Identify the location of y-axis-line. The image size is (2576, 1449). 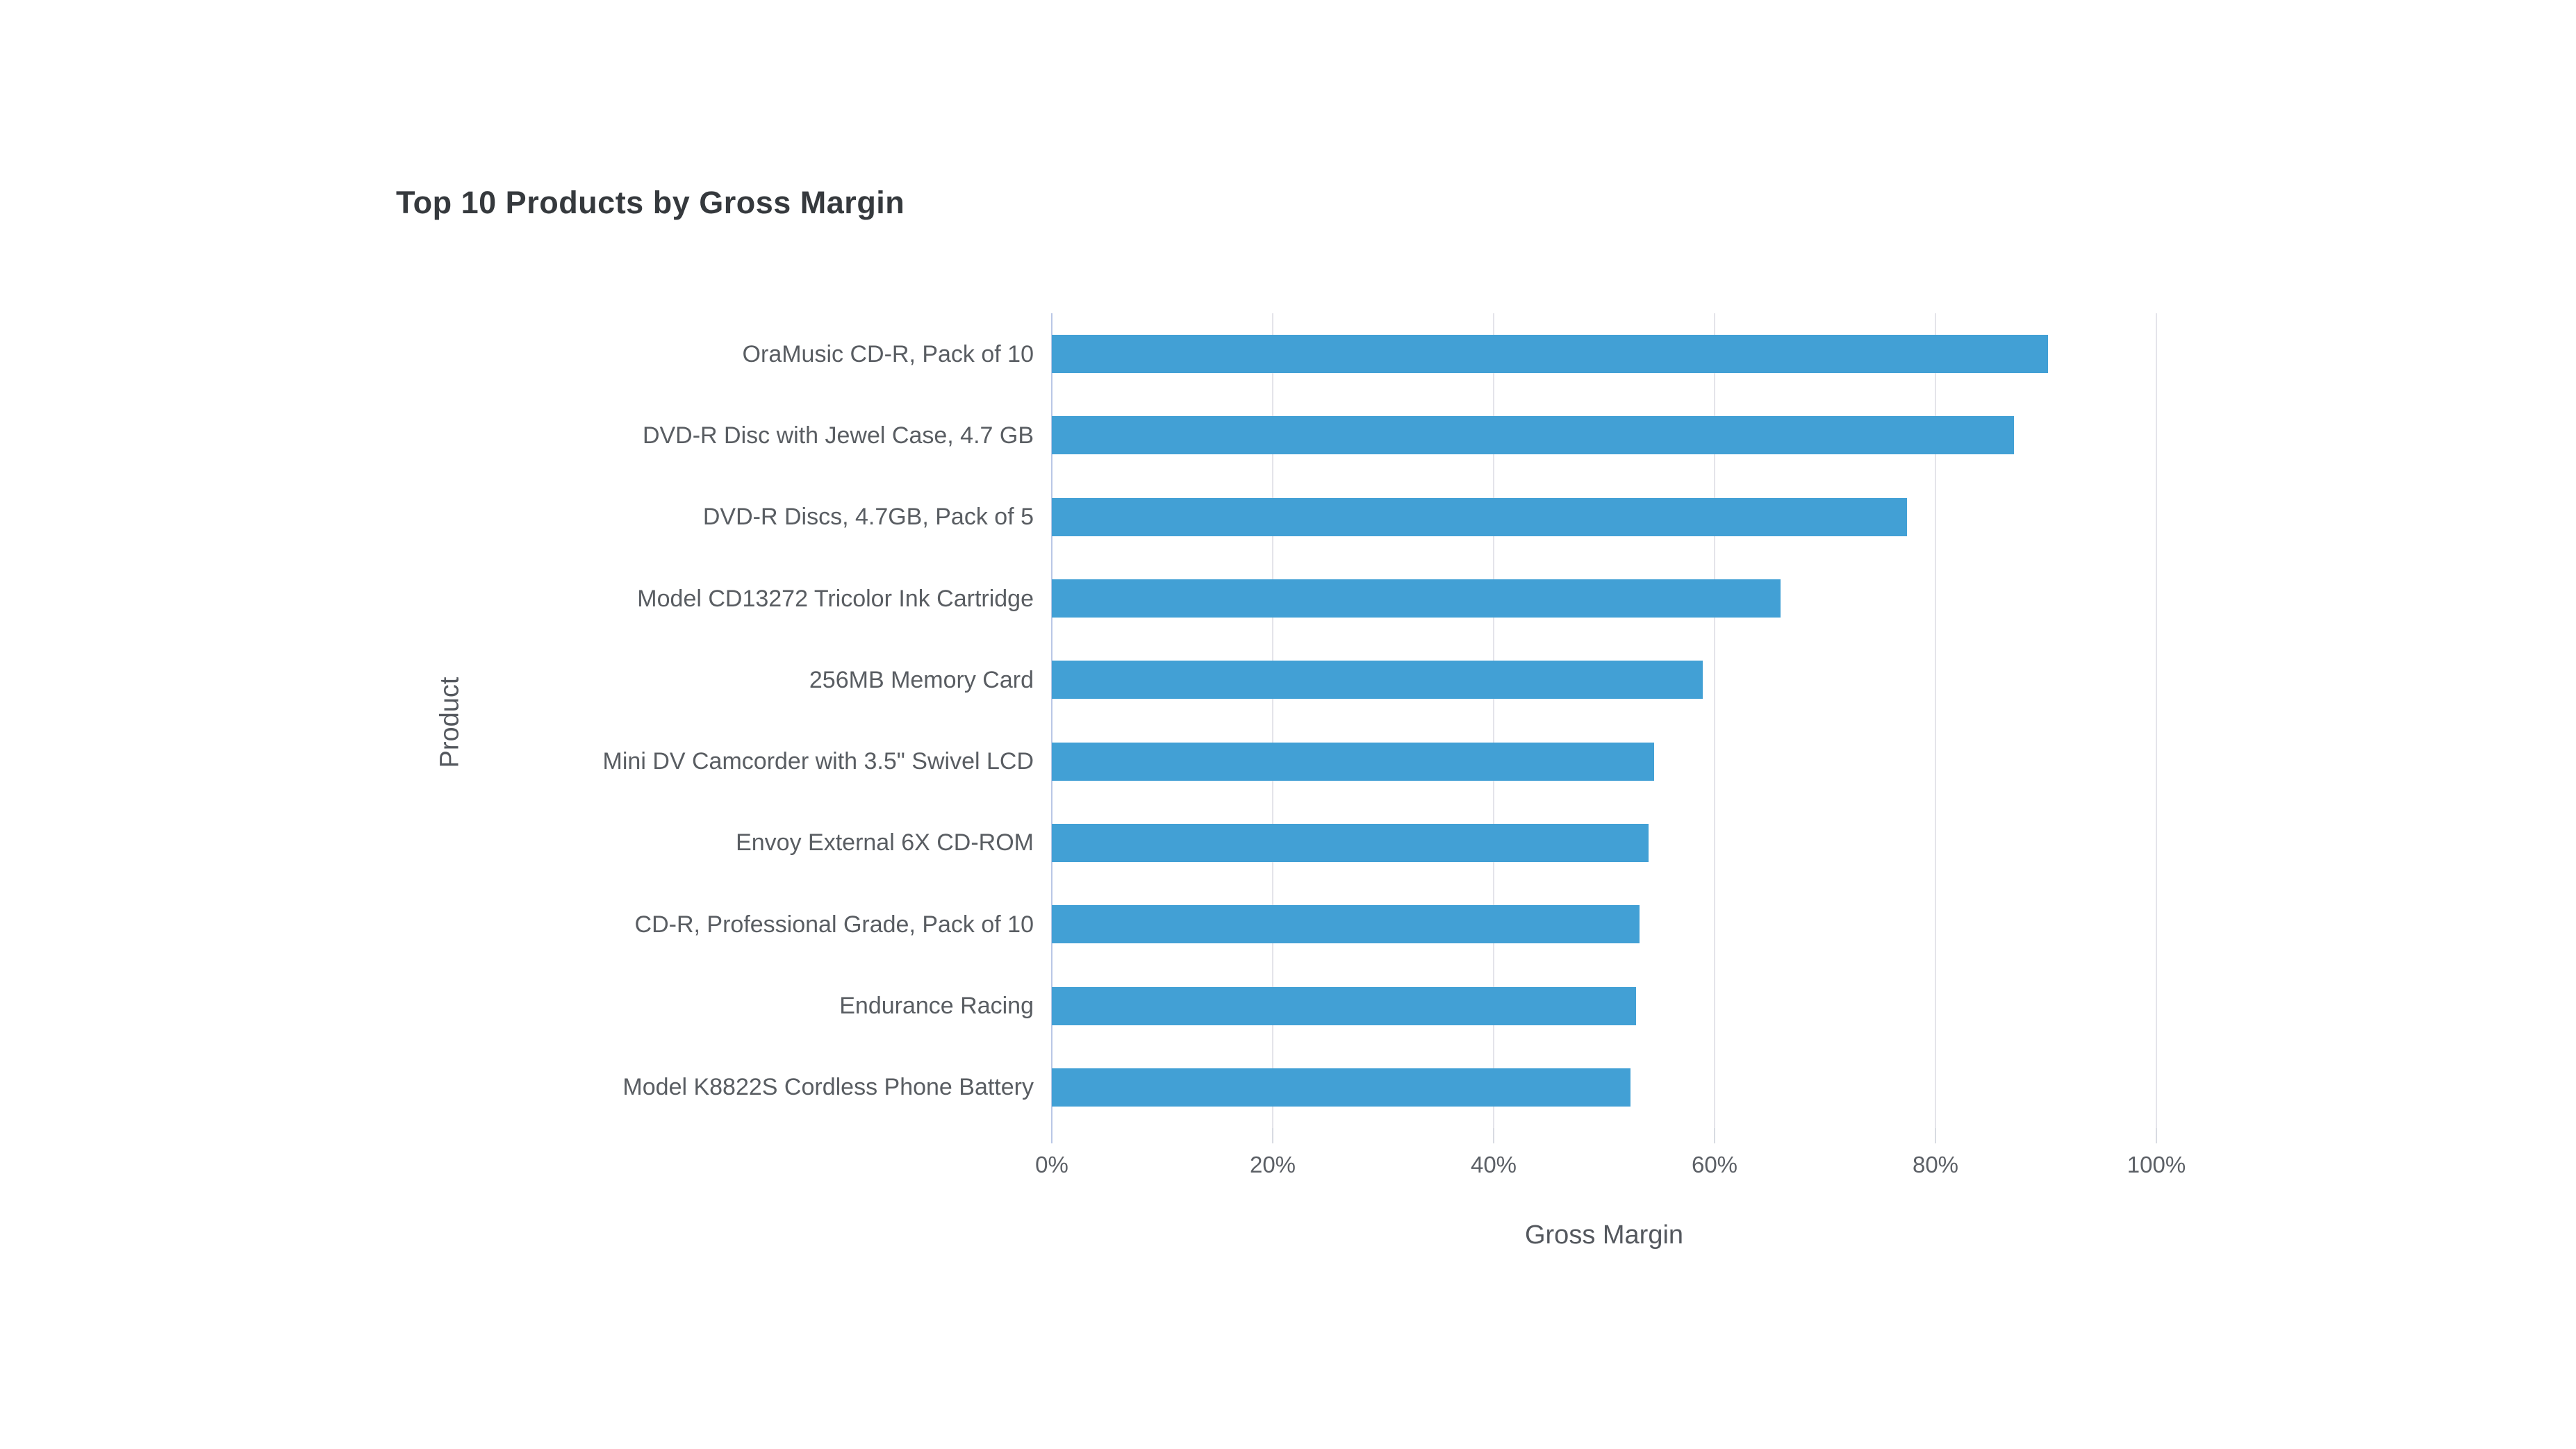
(1051, 721).